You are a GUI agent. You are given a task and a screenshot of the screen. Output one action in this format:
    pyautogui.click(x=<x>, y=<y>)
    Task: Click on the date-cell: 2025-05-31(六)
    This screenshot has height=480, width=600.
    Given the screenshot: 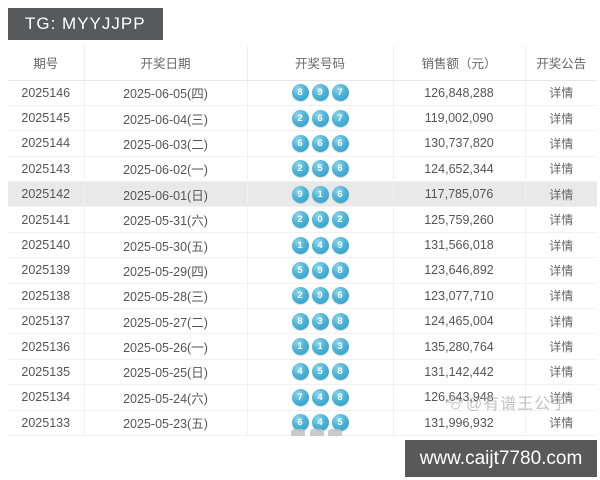 What is the action you would take?
    pyautogui.click(x=165, y=219)
    